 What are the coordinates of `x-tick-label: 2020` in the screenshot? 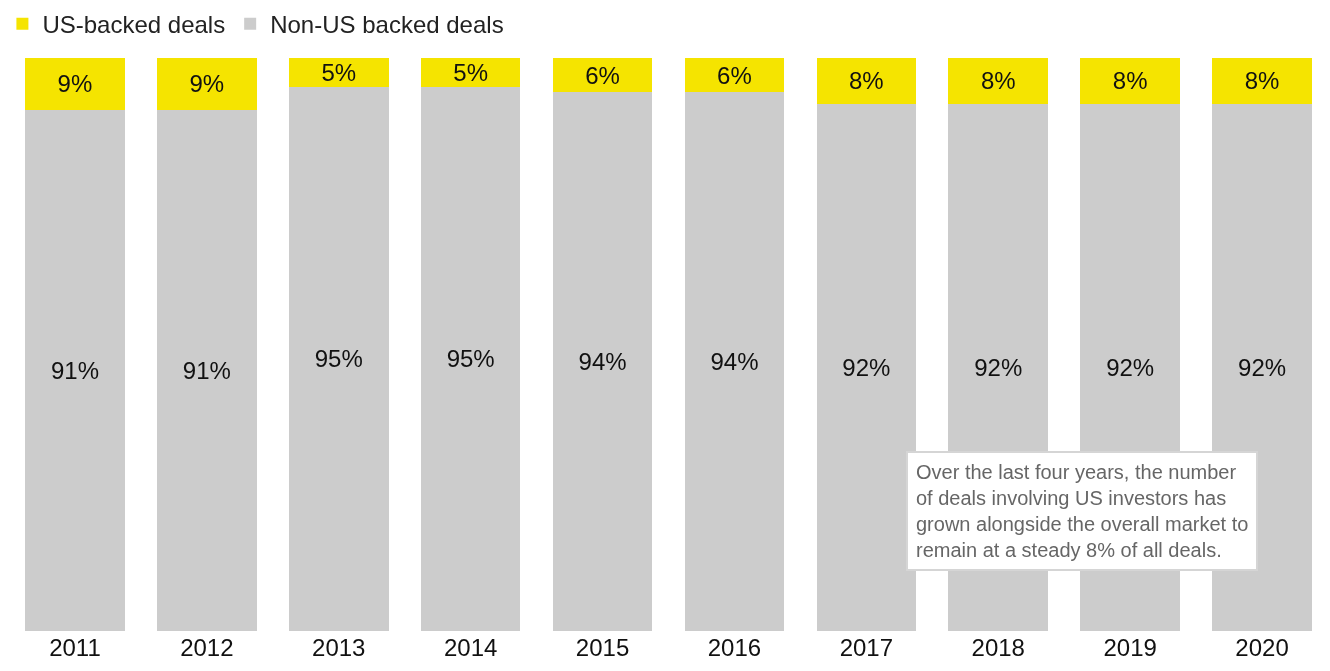 It's located at (1262, 647).